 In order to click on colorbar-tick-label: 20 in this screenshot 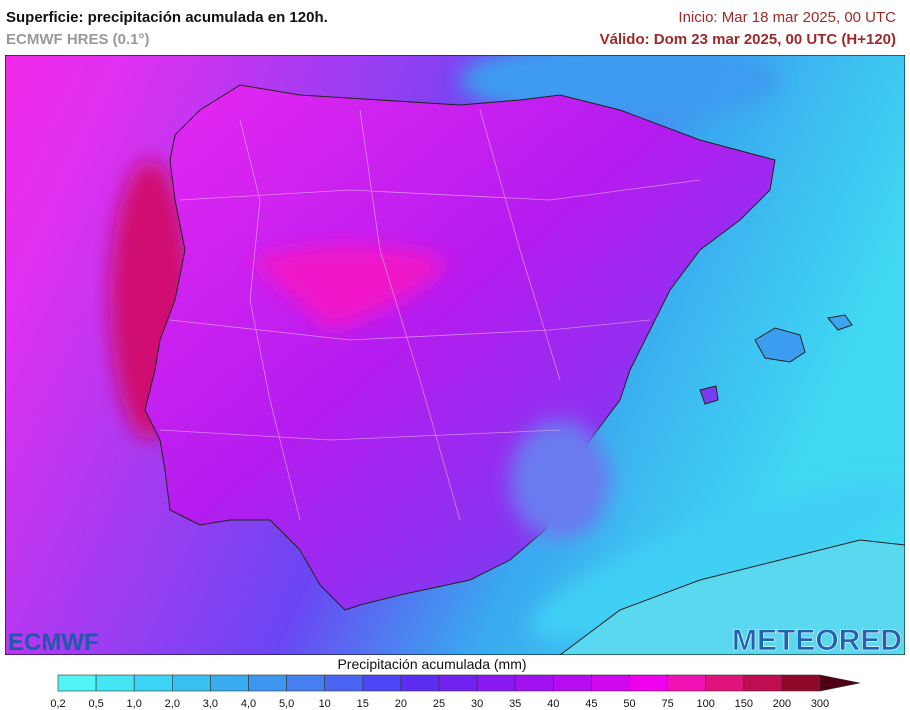, I will do `click(401, 704)`.